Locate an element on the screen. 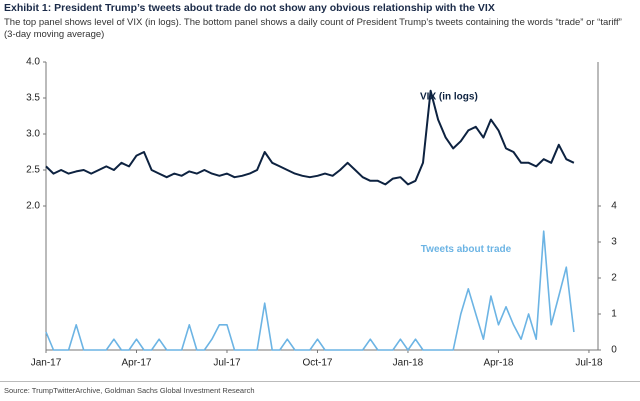  x-tick-label: Jan-17 is located at coordinates (46, 363).